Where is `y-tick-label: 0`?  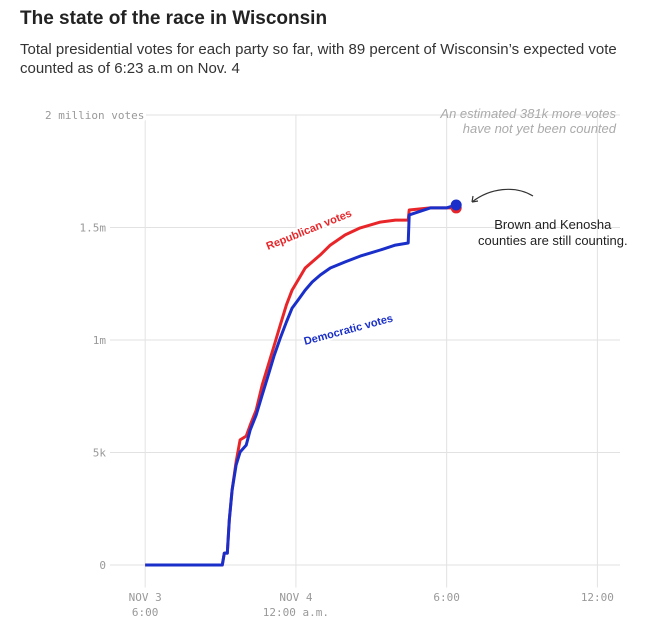
y-tick-label: 0 is located at coordinates (102, 565).